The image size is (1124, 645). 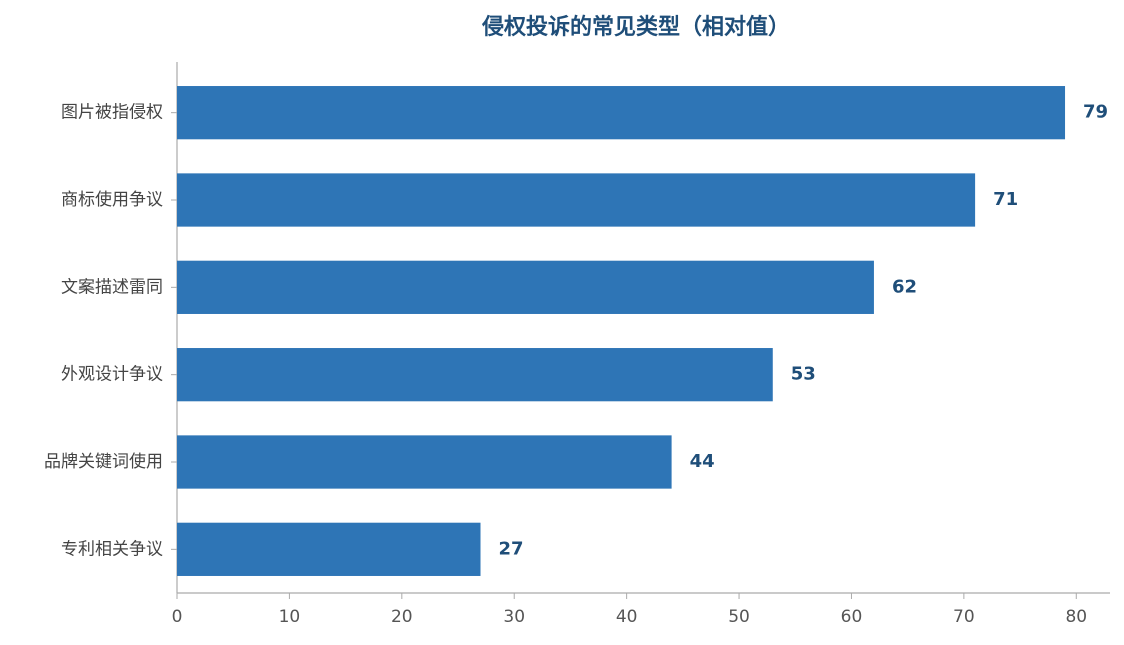 What do you see at coordinates (112, 199) in the screenshot?
I see `y-tick-label: 商标使用争议` at bounding box center [112, 199].